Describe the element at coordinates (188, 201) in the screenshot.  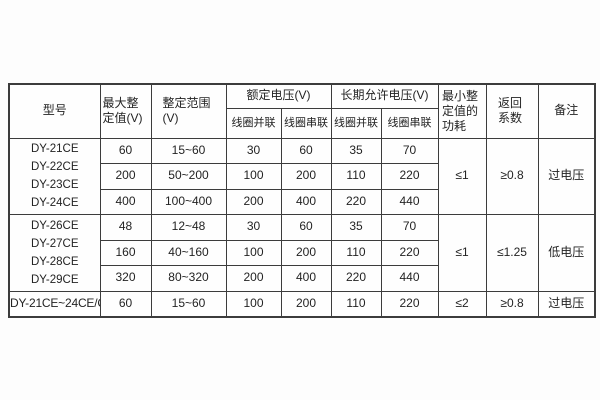
I see `setting-range-cell: 100~400` at that location.